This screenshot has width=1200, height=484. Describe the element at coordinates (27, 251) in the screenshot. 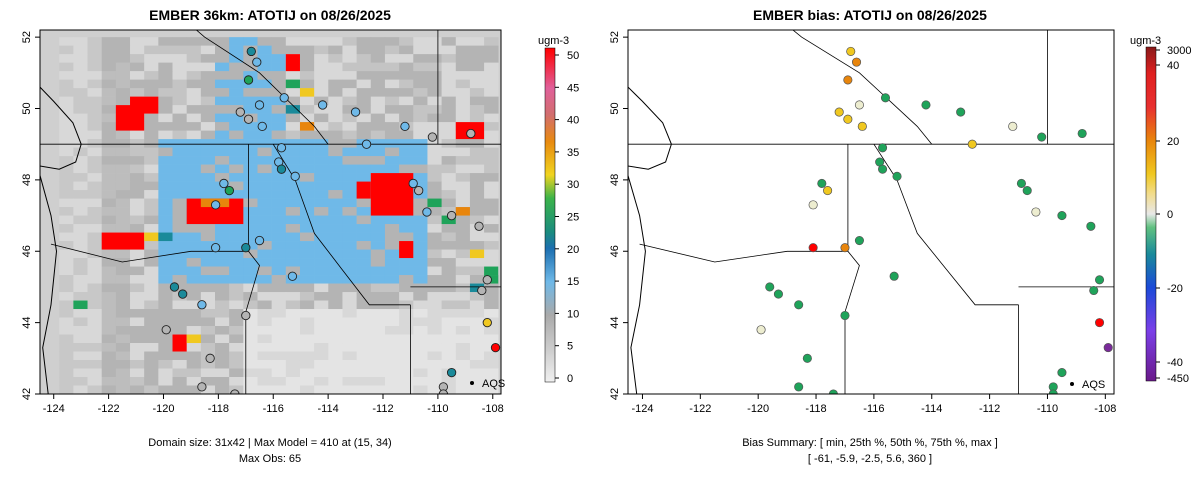

I see `y-tick-label: 46` at that location.